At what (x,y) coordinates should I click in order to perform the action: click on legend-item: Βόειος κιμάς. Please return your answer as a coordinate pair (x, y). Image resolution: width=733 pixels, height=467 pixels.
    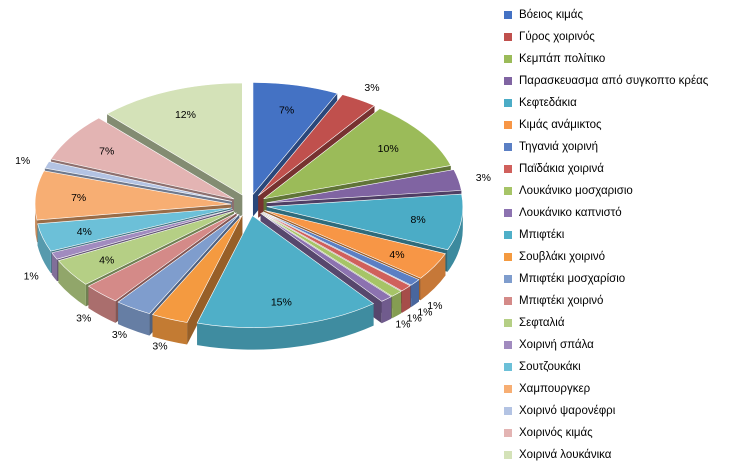
    Looking at the image, I should click on (618, 15).